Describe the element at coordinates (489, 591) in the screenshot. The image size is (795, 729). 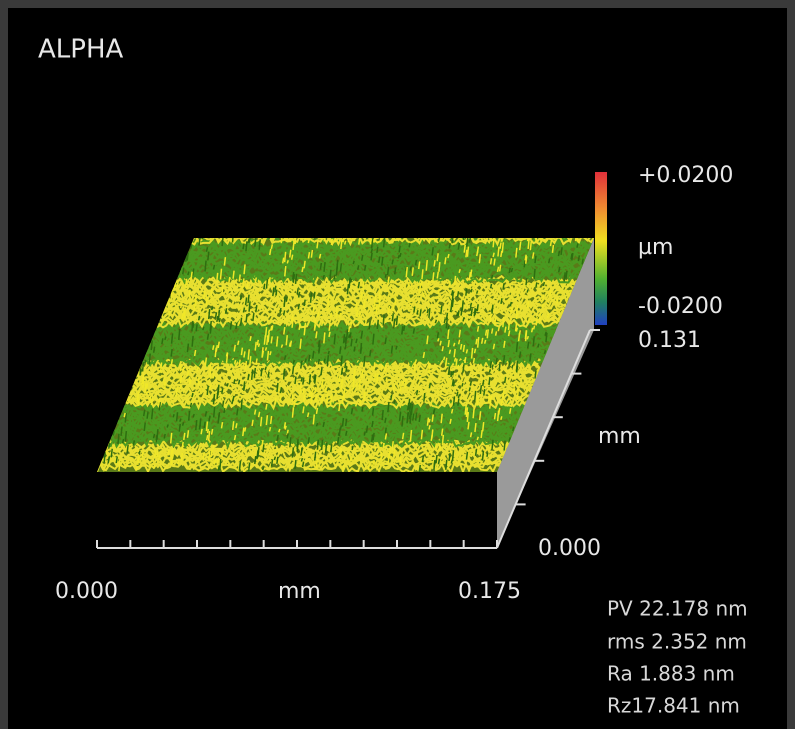
I see `x-axis-max: 0.175` at that location.